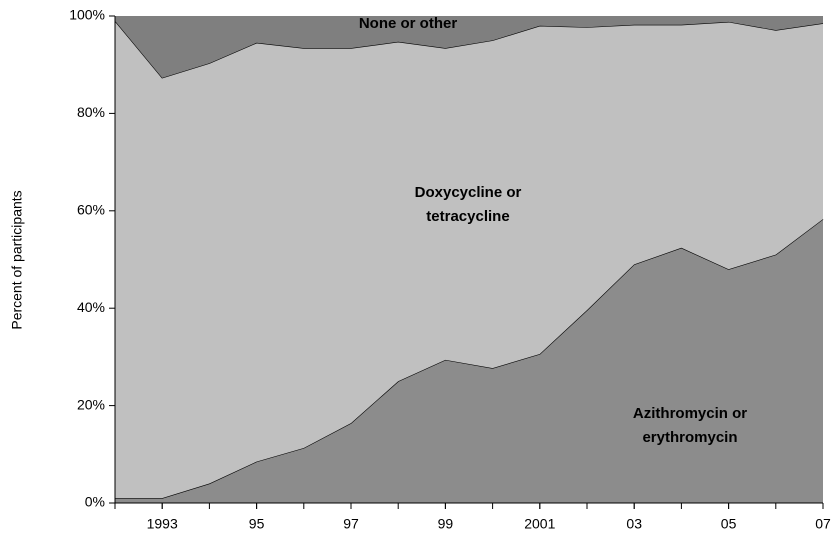 Image resolution: width=834 pixels, height=542 pixels. I want to click on y-tick-label: 0%, so click(95, 502).